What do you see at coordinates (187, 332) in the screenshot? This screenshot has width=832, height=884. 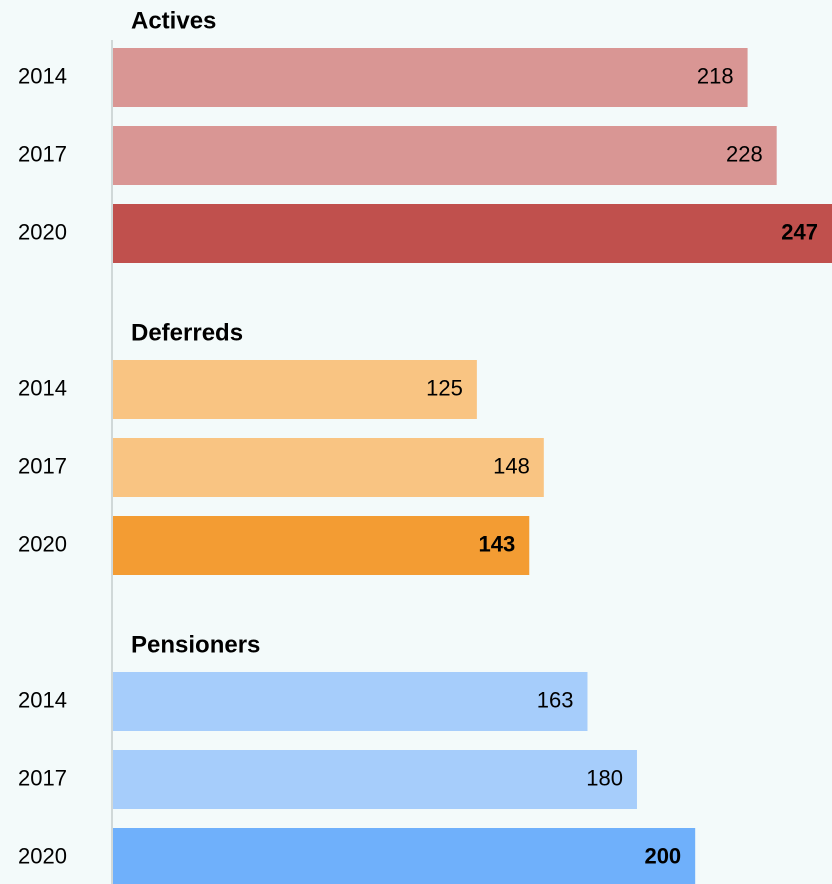 I see `group-title: Deferreds` at bounding box center [187, 332].